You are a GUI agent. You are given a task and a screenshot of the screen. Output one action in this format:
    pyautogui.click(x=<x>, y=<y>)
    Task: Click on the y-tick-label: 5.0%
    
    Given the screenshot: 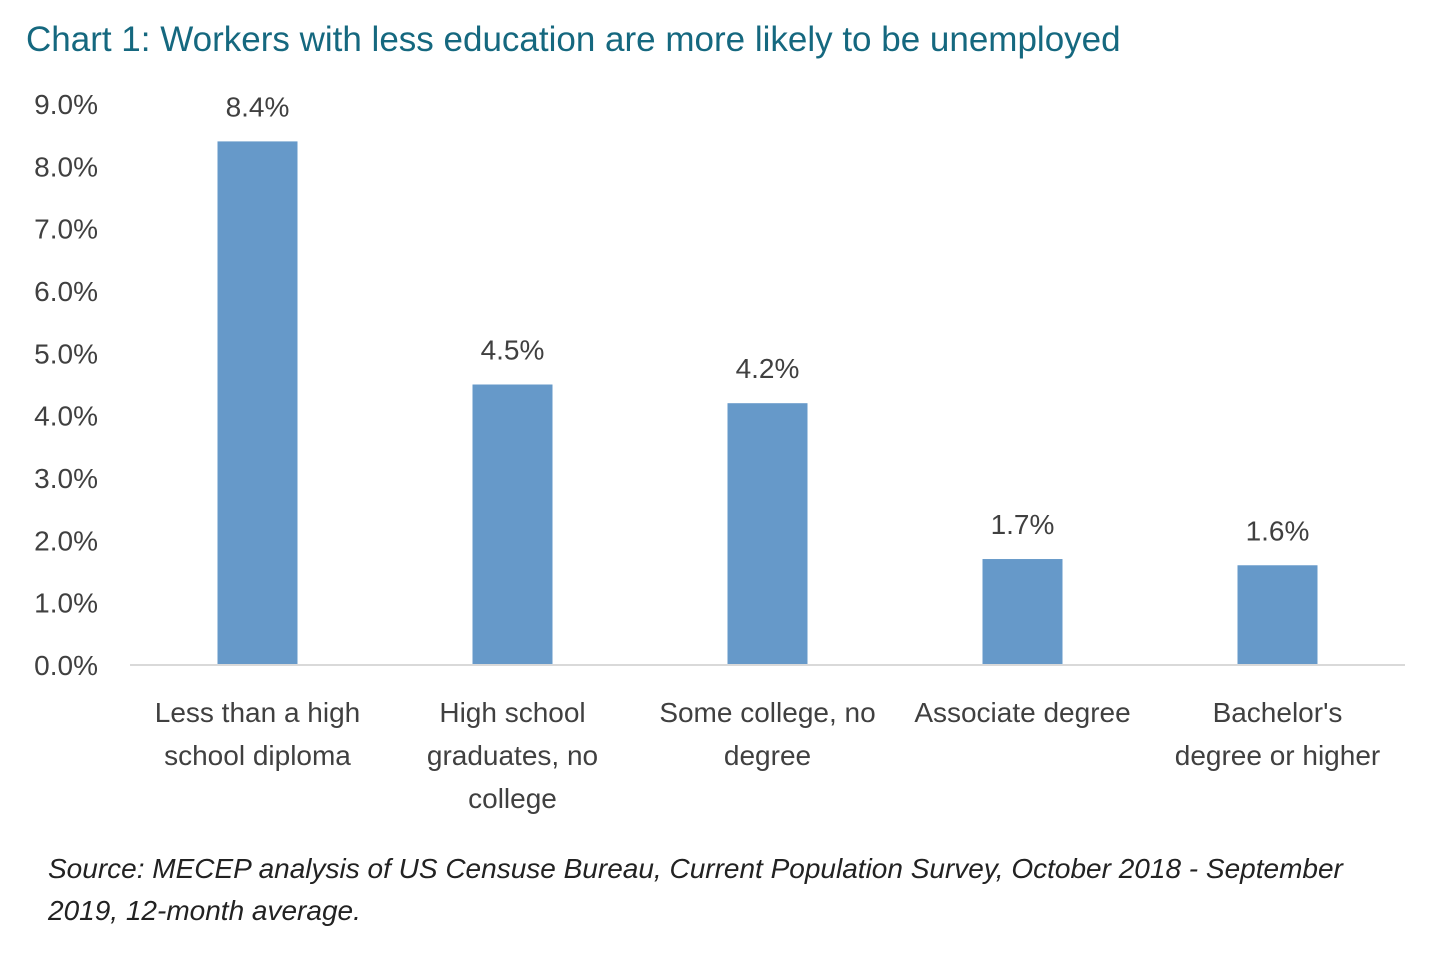 What is the action you would take?
    pyautogui.click(x=66, y=353)
    